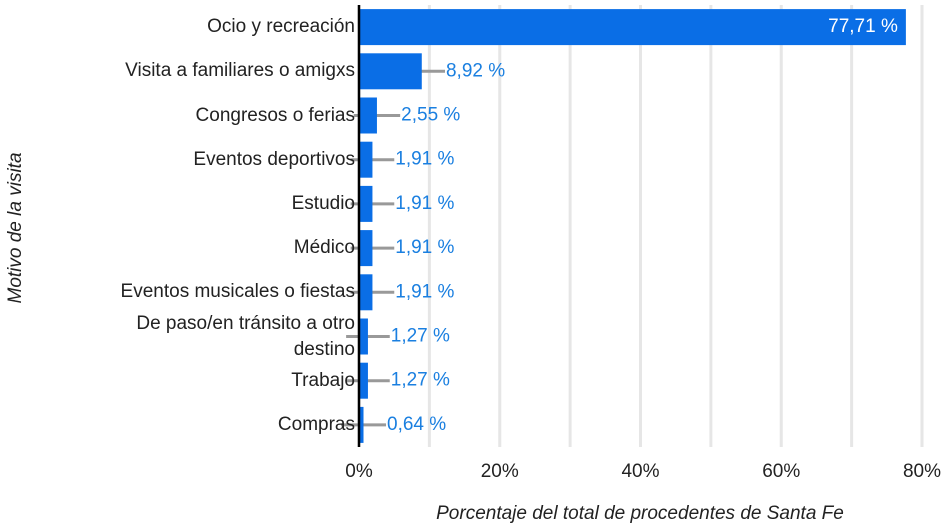  What do you see at coordinates (323, 380) in the screenshot?
I see `y-tick-label: Trabajo` at bounding box center [323, 380].